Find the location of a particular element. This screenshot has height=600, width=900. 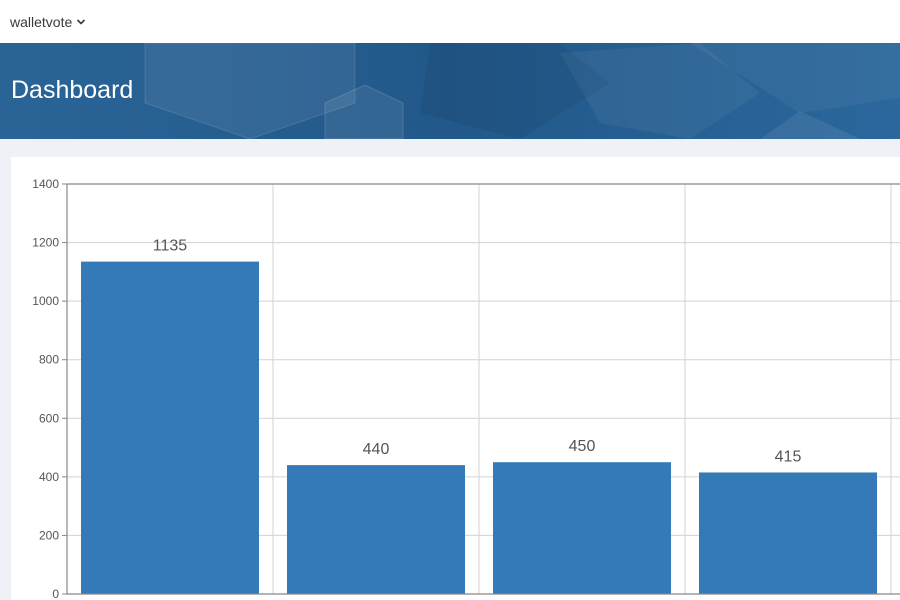

bar-value-label: 415 is located at coordinates (788, 456).